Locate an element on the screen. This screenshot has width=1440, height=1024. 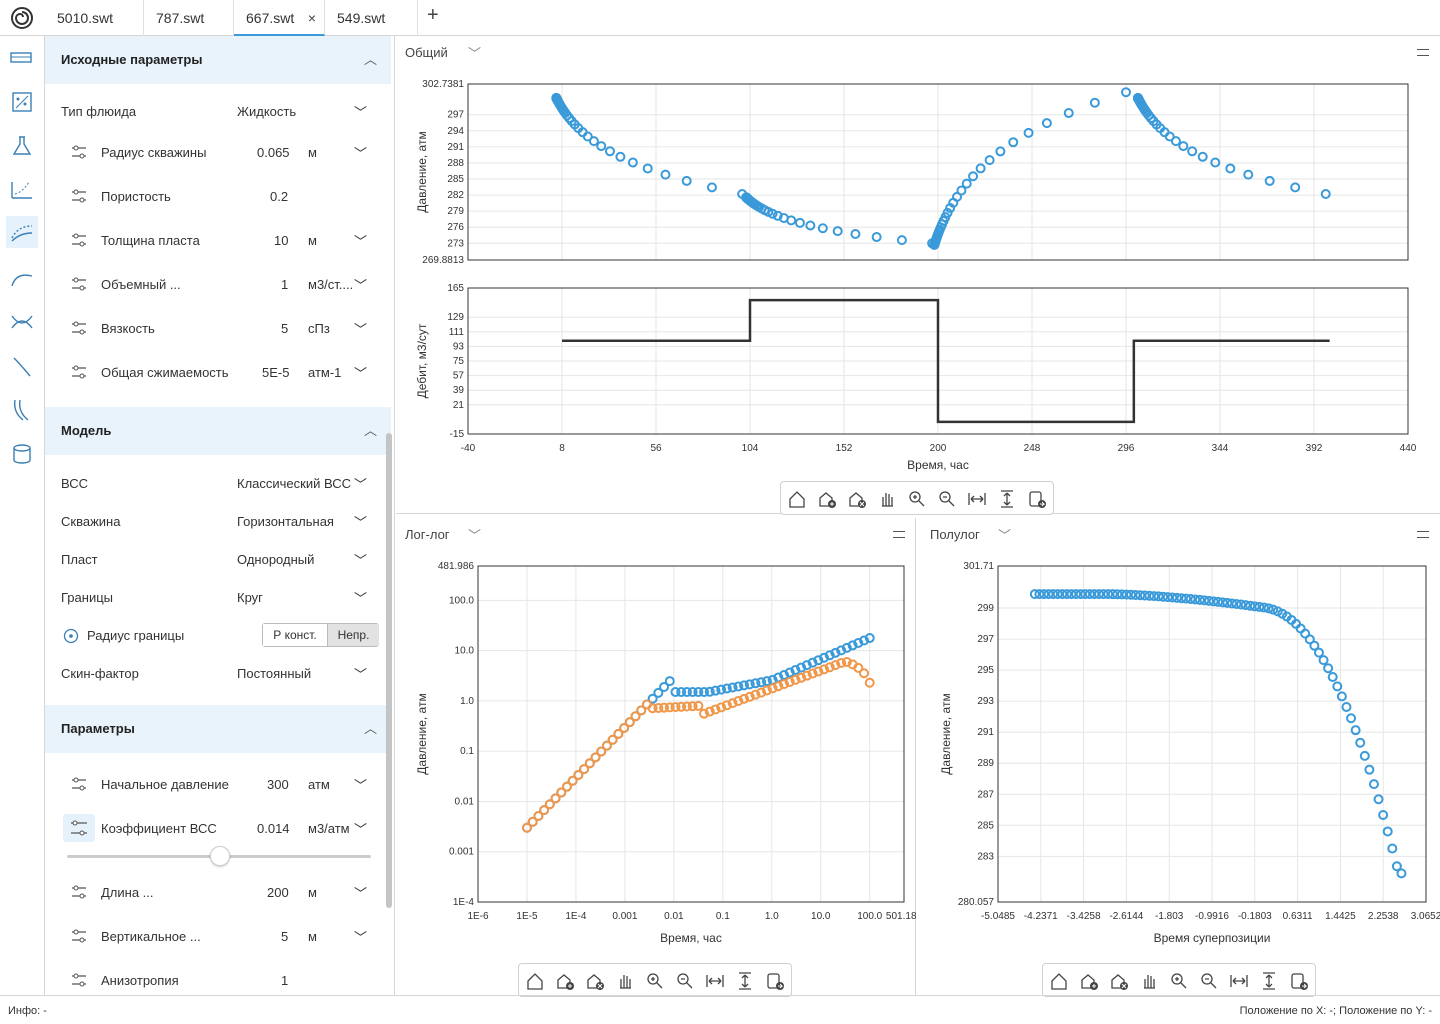
model-select: Однородный is located at coordinates (276, 559).